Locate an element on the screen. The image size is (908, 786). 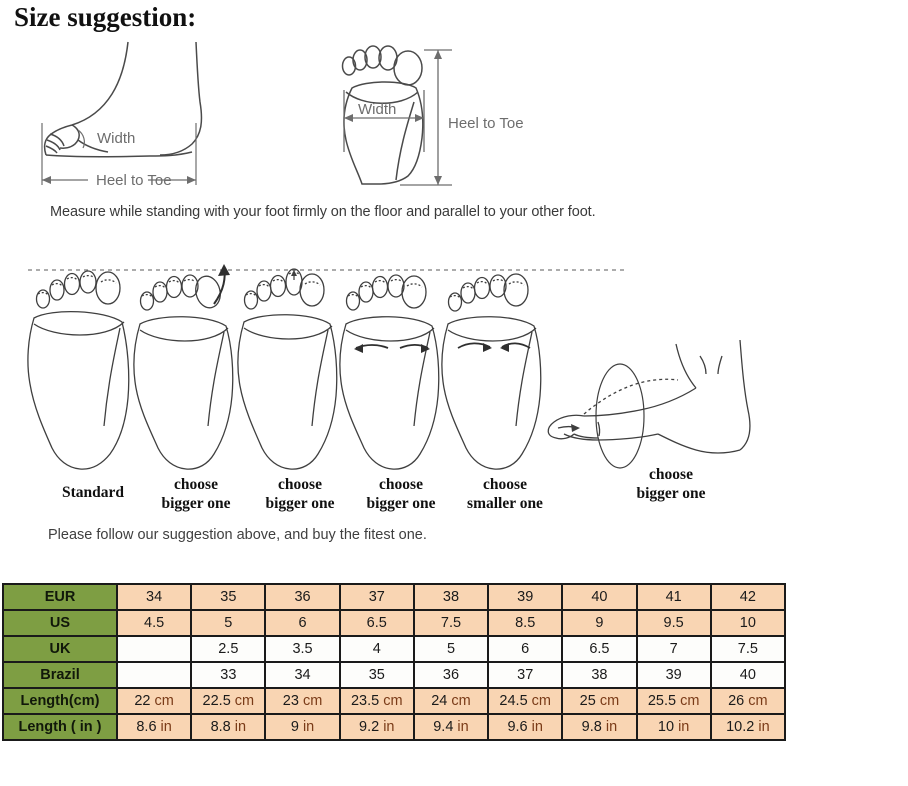
foot-bunion-icon is located at coordinates (183, 372).